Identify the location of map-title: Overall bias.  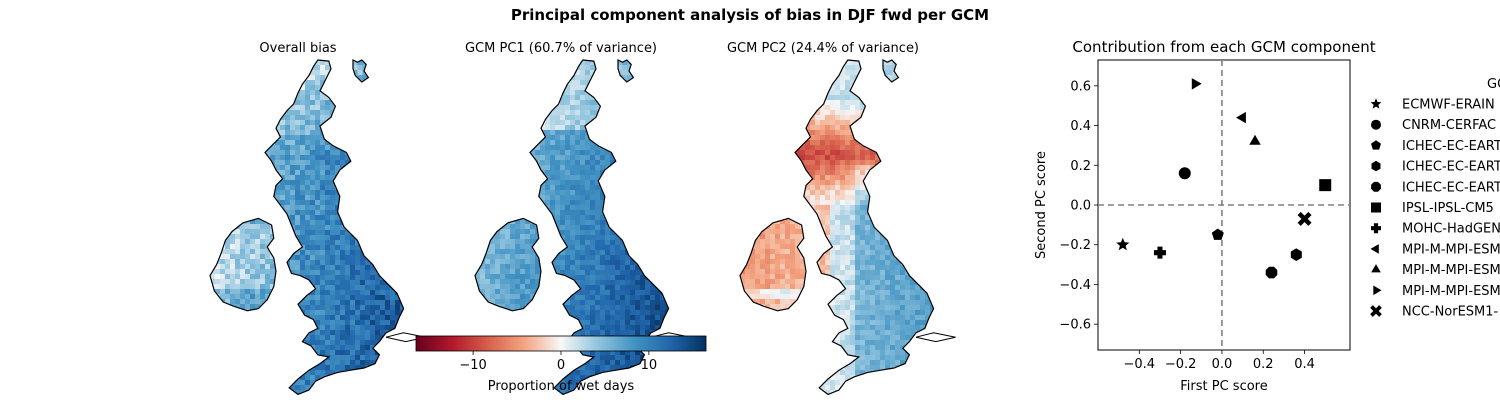
(297, 48).